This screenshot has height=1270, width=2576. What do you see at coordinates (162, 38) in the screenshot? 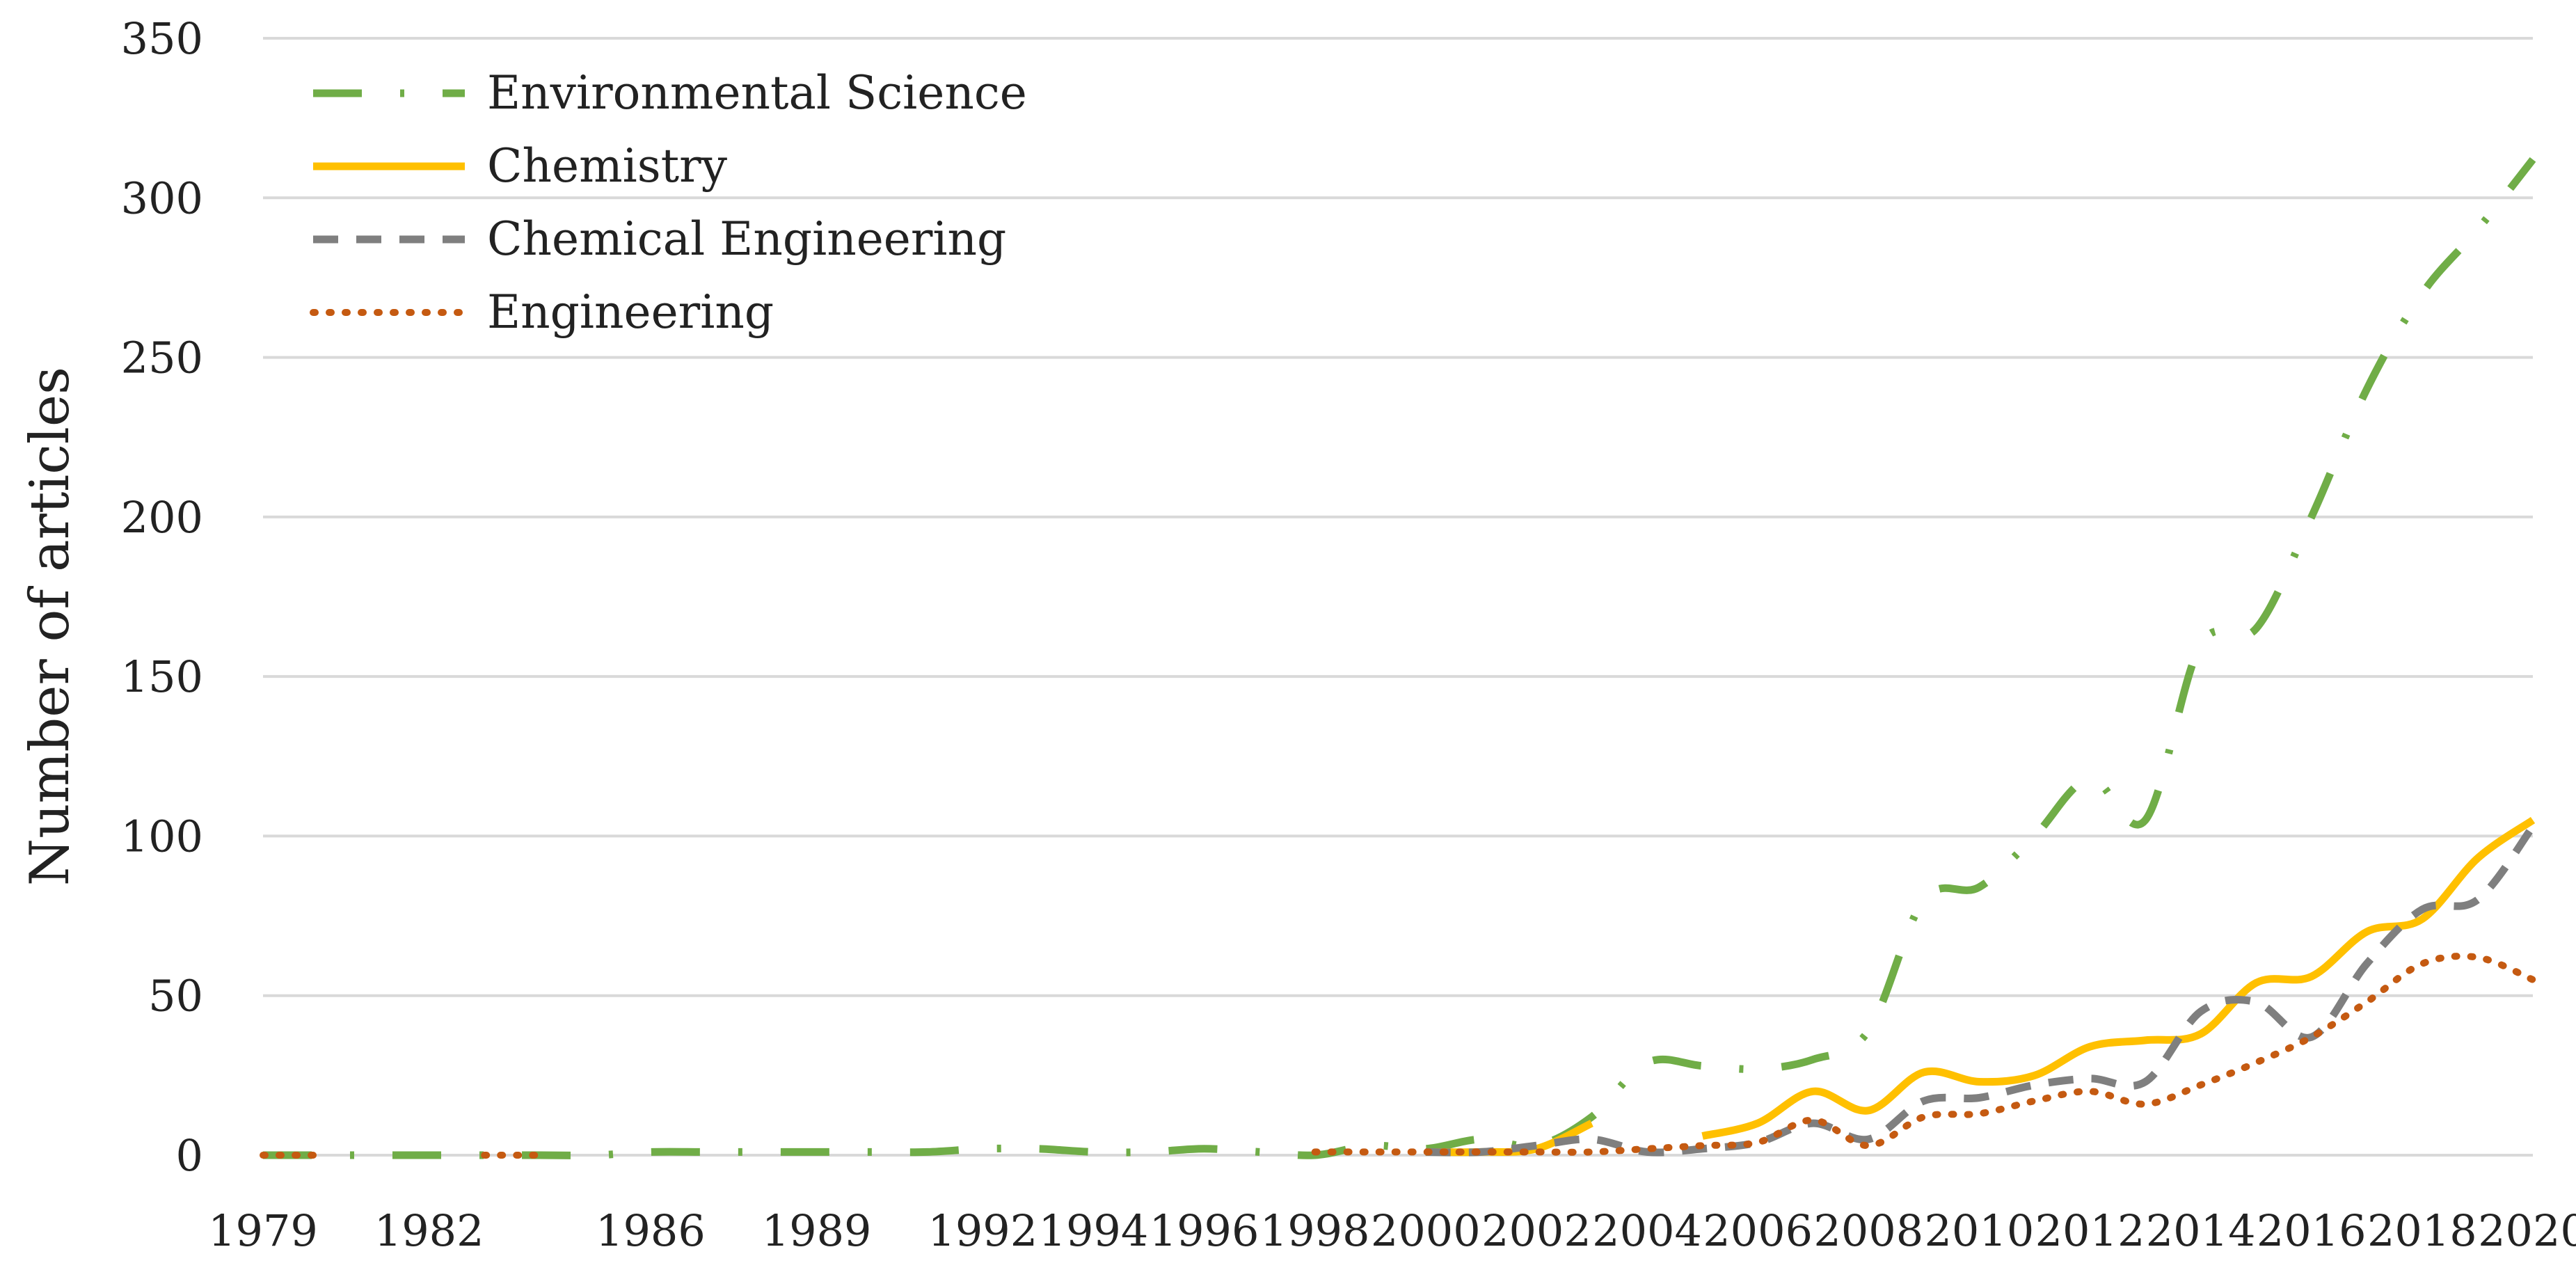
I see `y-tick-label: 350` at bounding box center [162, 38].